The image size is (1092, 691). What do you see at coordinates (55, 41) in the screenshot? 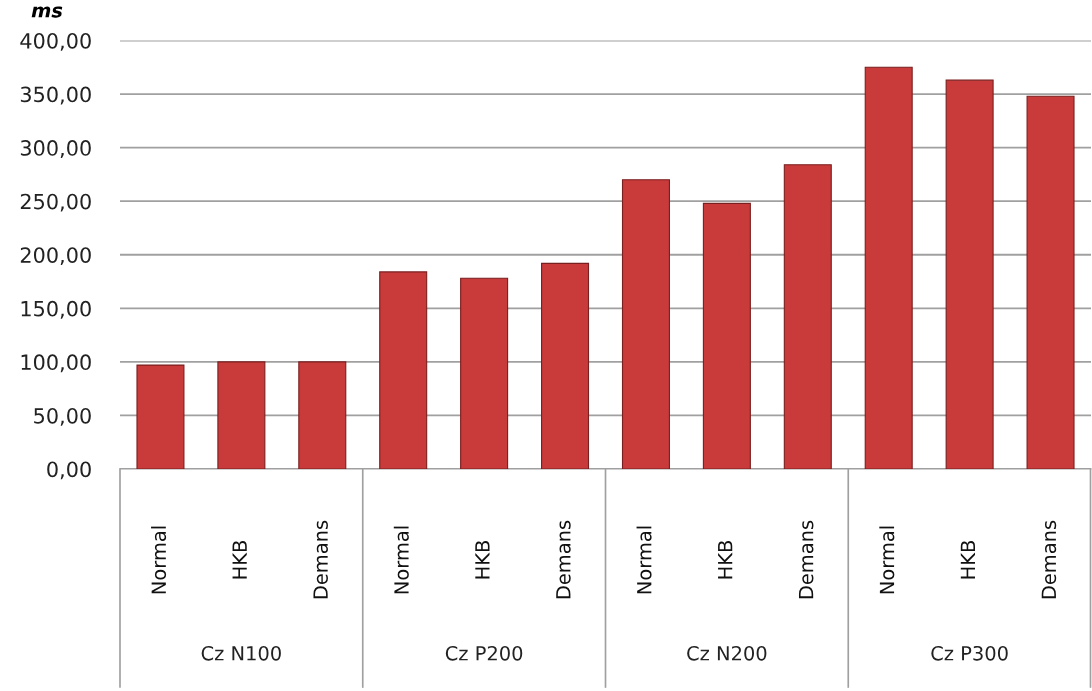
I see `y-tick-label: 400,00` at bounding box center [55, 41].